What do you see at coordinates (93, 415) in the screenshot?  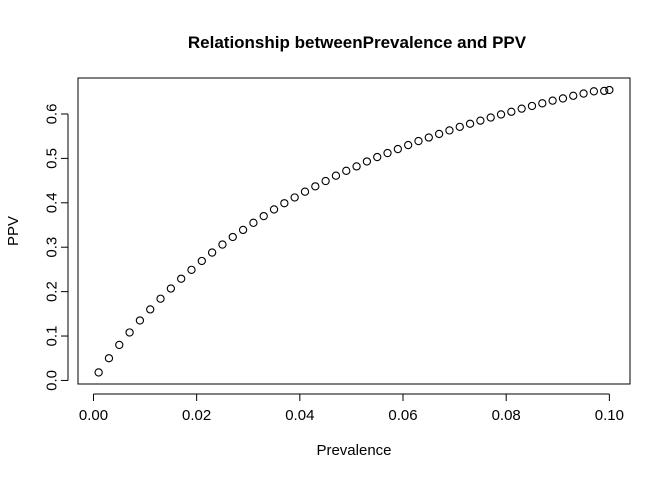 I see `x-tick-label: 0.00` at bounding box center [93, 415].